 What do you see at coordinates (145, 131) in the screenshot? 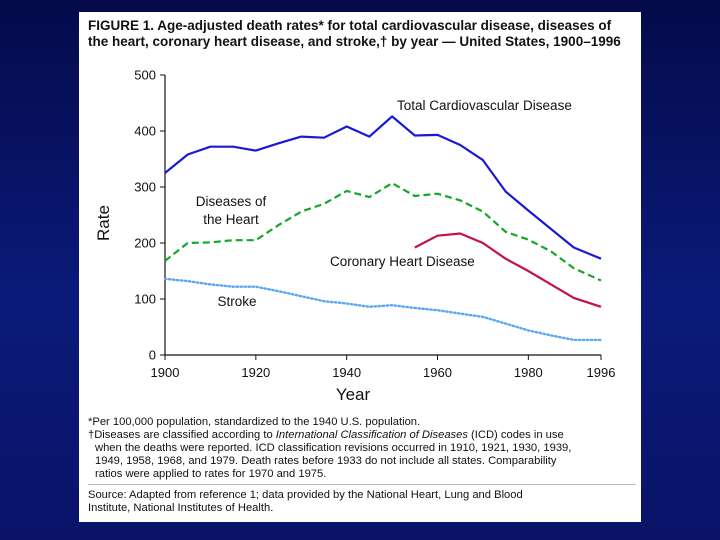
I see `y-tick-label: 400` at bounding box center [145, 131].